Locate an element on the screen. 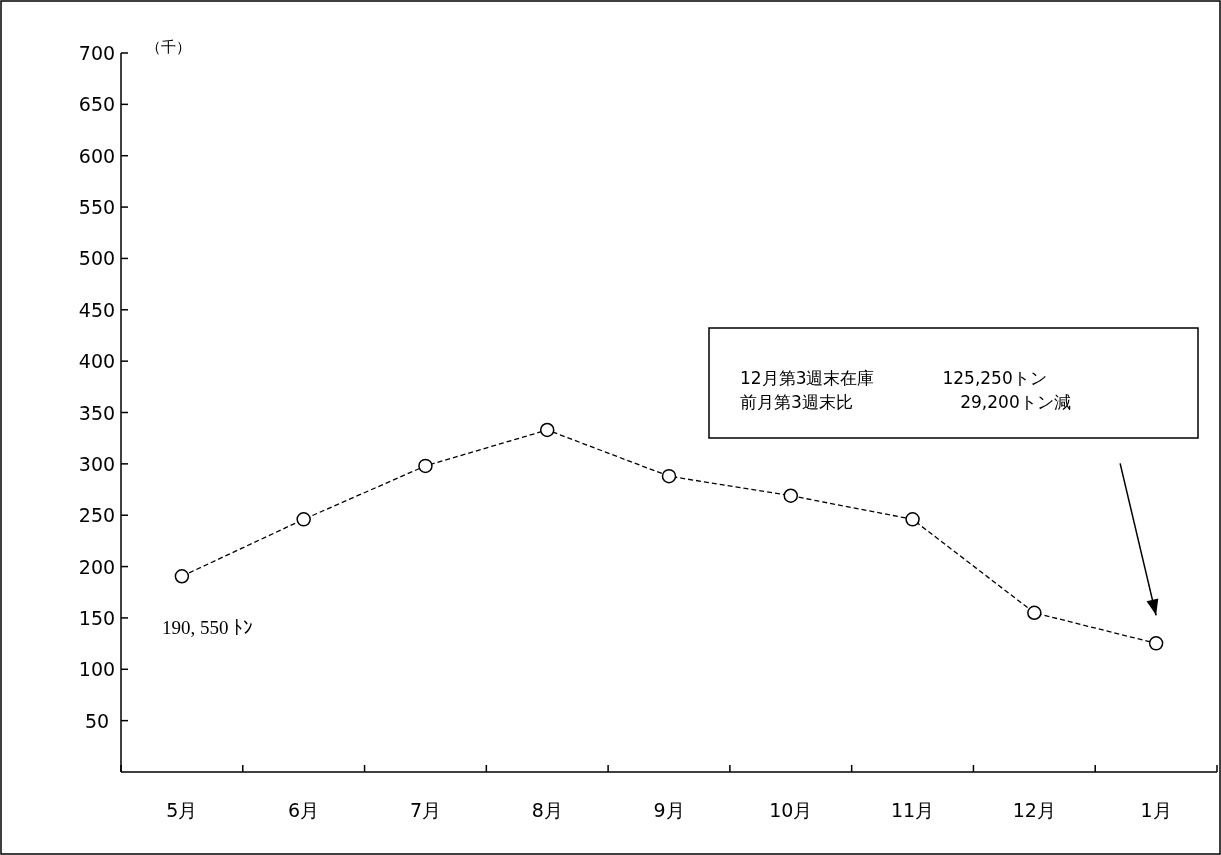  y-axis-title: （千） is located at coordinates (168, 47).